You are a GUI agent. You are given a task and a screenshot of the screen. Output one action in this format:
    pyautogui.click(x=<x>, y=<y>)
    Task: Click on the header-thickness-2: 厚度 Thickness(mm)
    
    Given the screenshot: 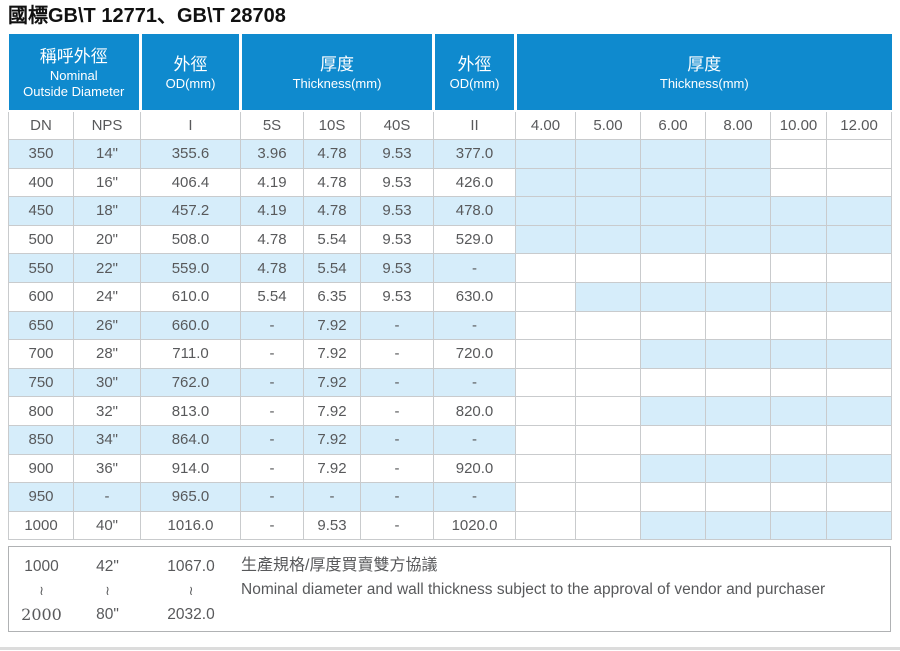 What is the action you would take?
    pyautogui.click(x=703, y=73)
    